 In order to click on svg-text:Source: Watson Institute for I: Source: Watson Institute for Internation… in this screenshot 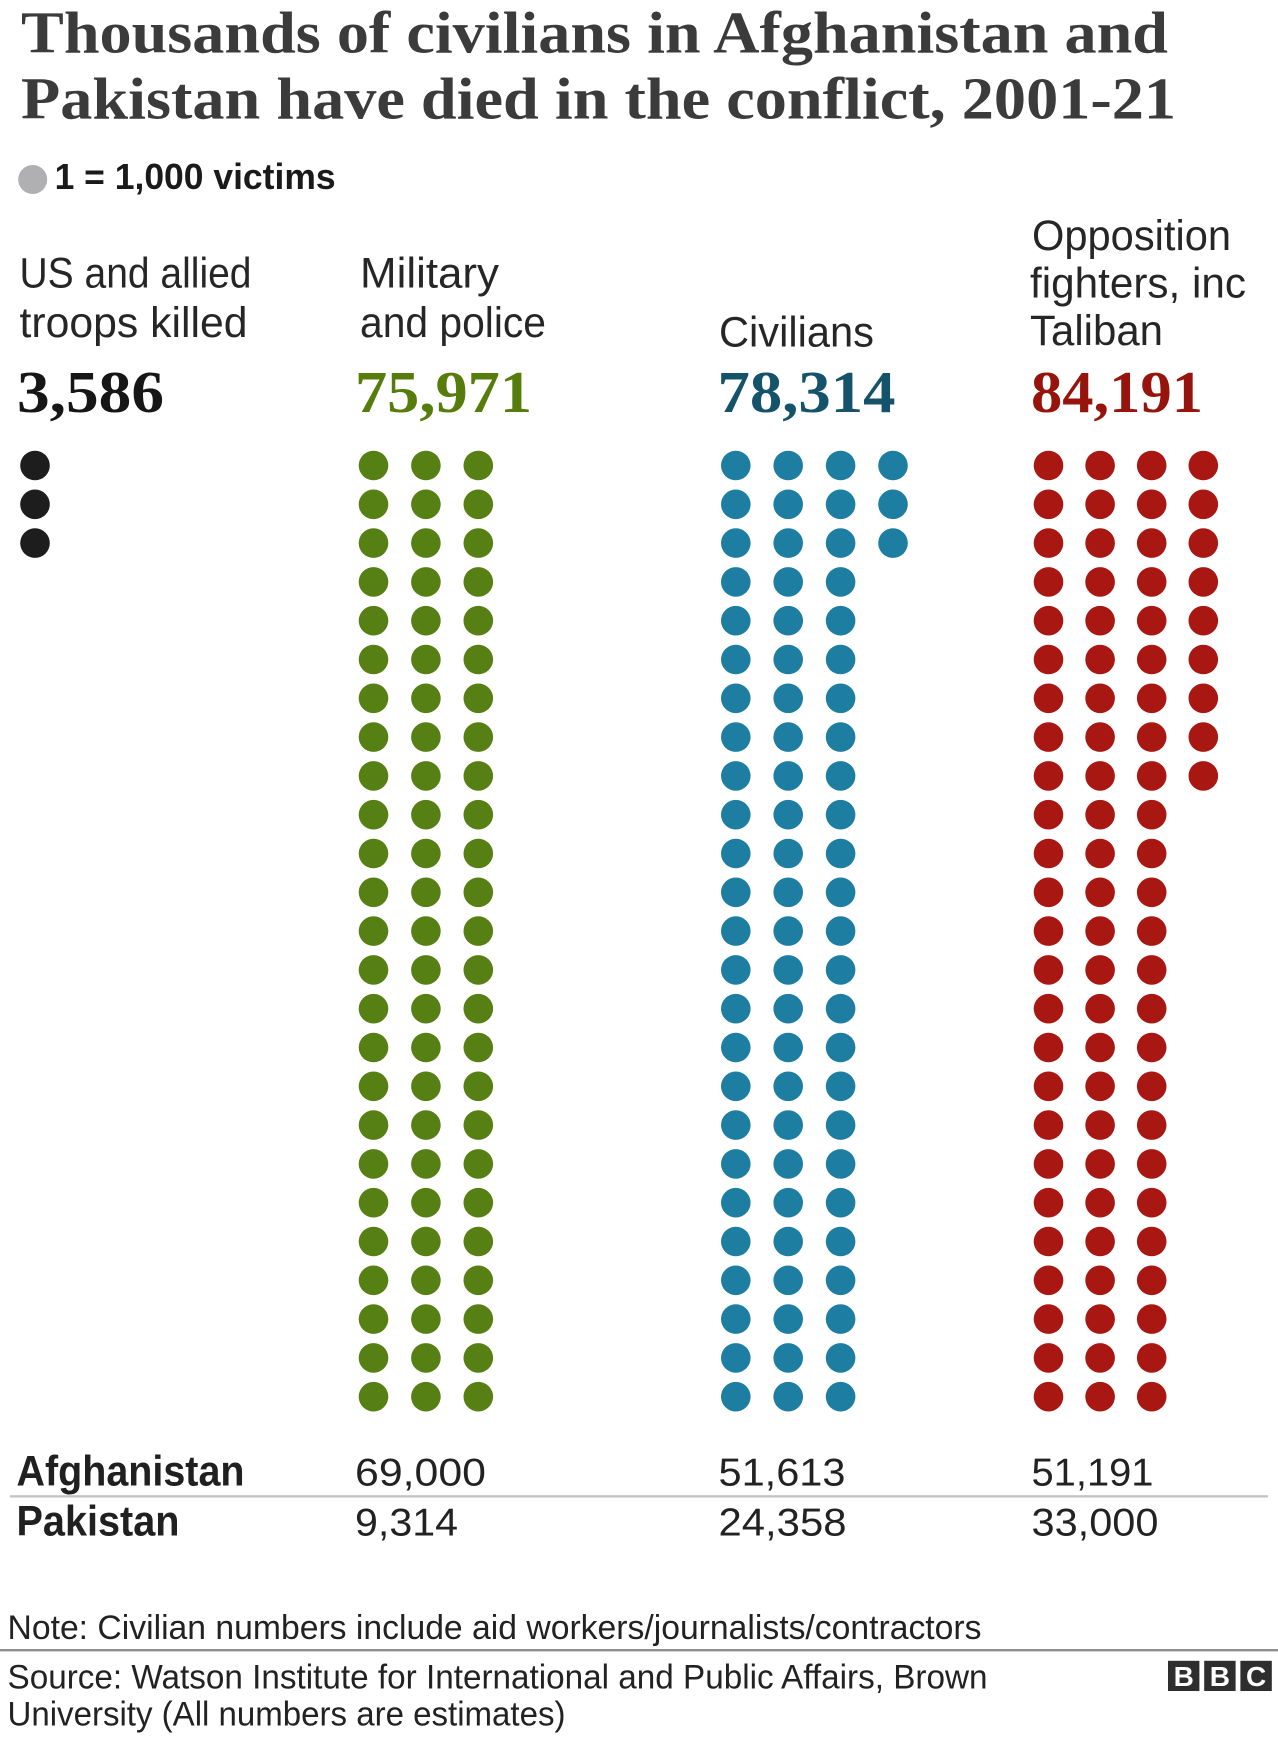, I will do `click(498, 1677)`.